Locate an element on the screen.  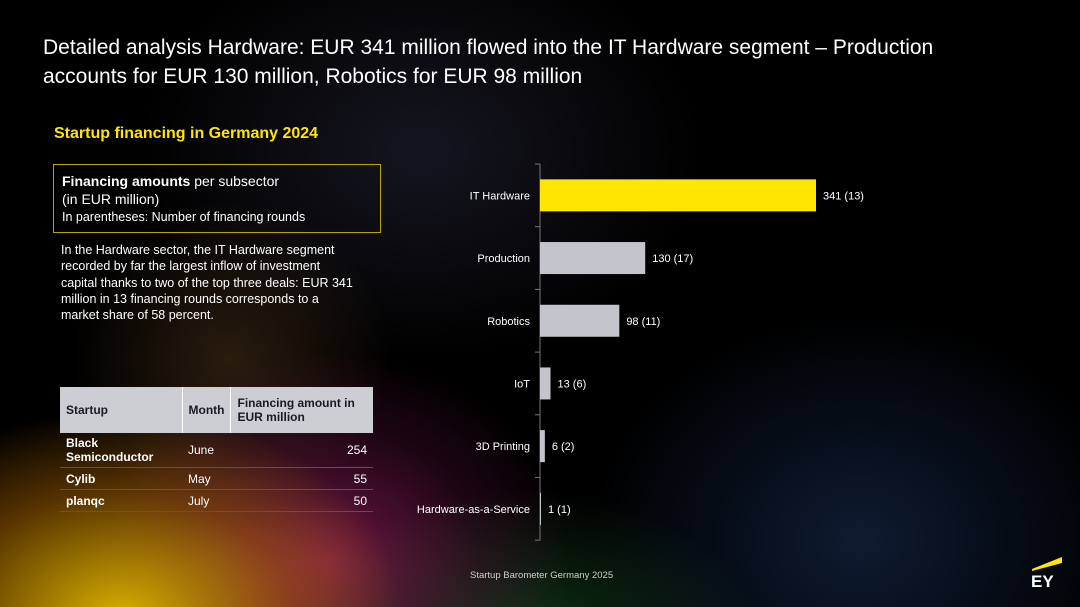
chart-category-label: IoT is located at coordinates (522, 384).